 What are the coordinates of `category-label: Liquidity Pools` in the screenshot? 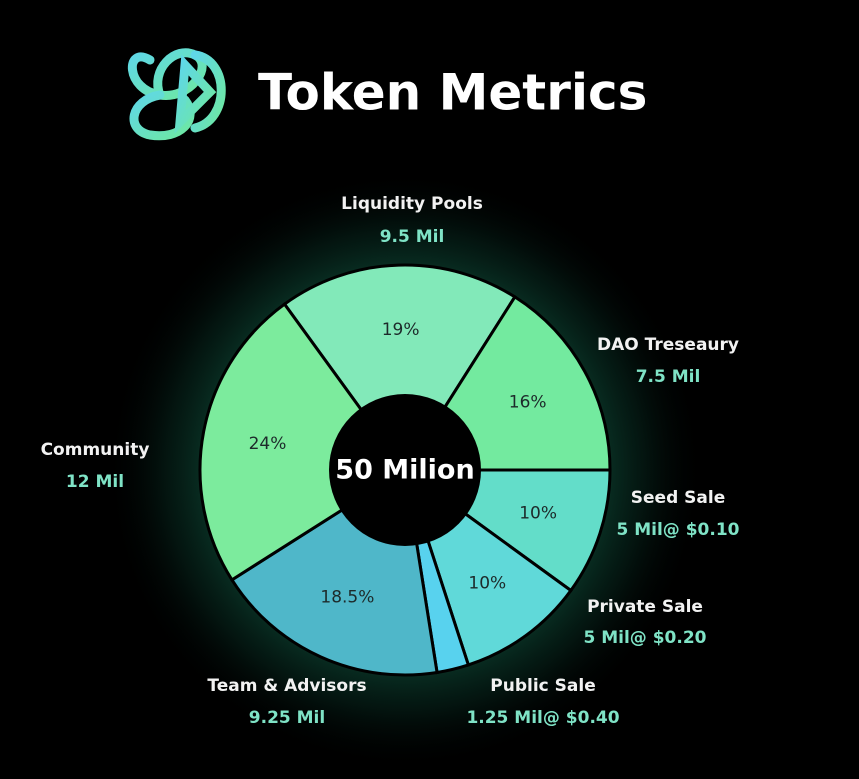 It's located at (412, 204).